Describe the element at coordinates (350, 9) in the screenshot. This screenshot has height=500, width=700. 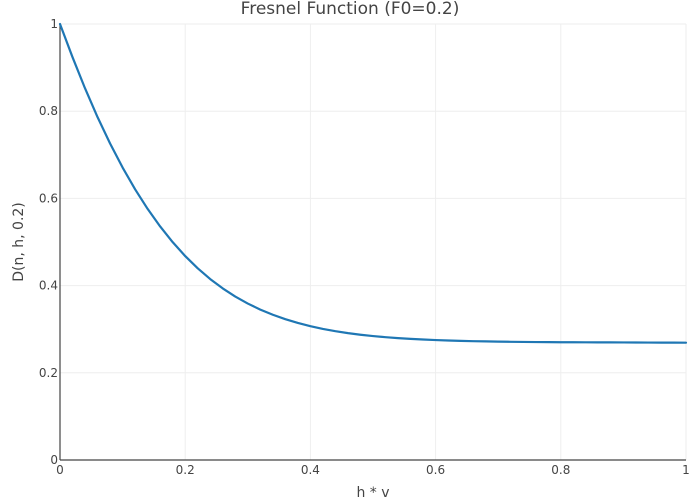
I see `chart-title: Fresnel Function (F0=0.2)` at that location.